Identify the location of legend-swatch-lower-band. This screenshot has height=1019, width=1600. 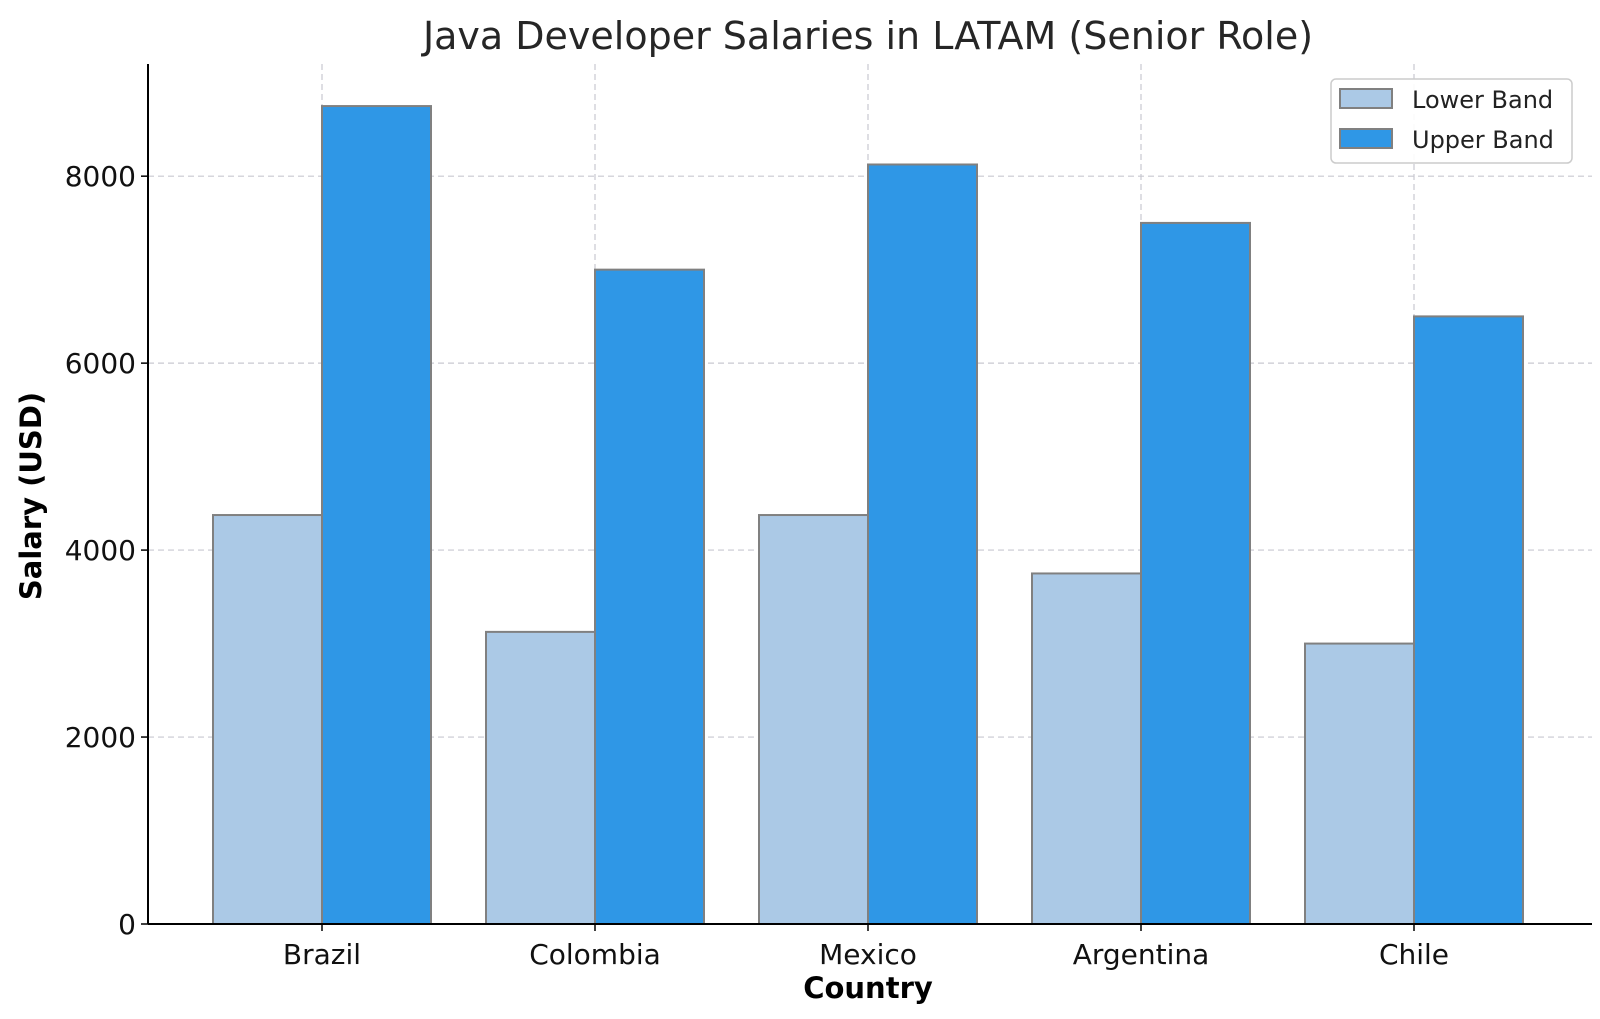
(1366, 98).